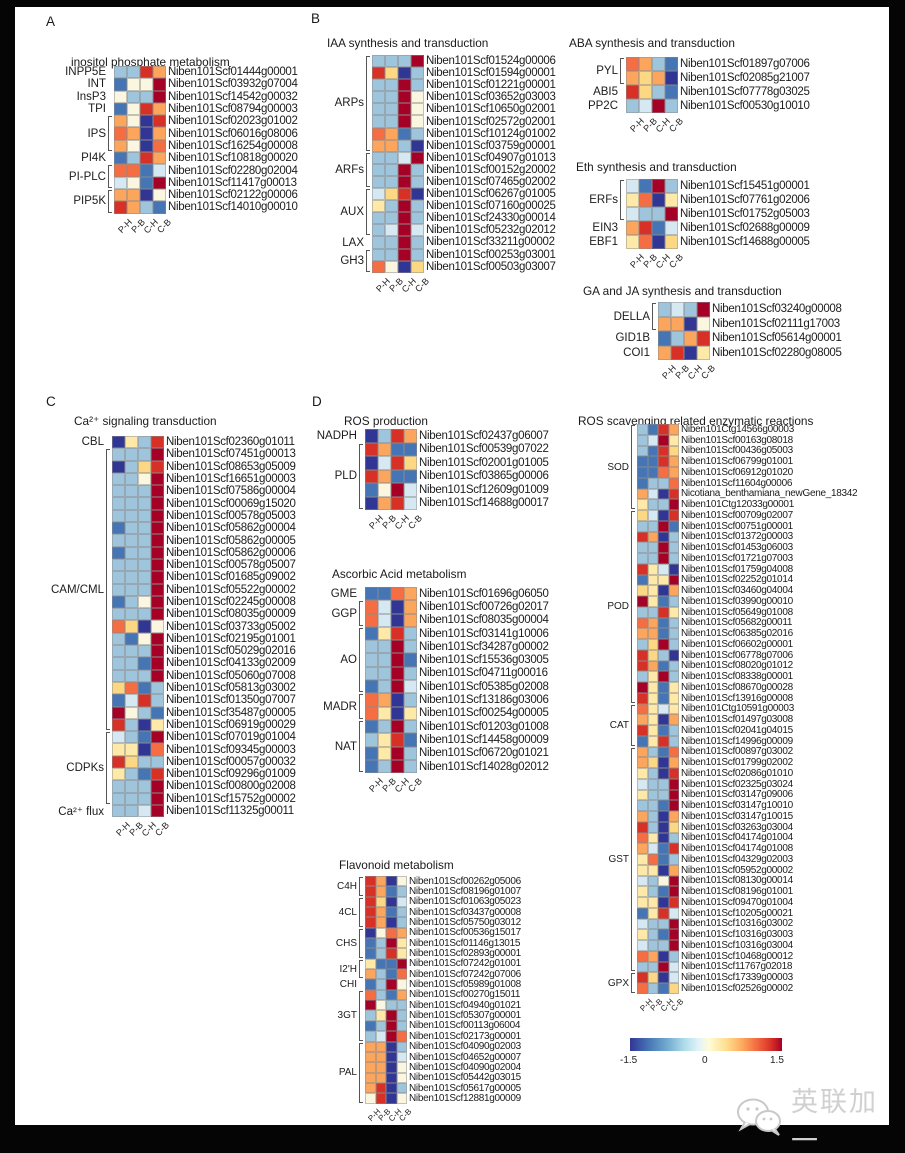 This screenshot has width=905, height=1153. Describe the element at coordinates (233, 170) in the screenshot. I see `gene-label: Niben101Scf02280g02004` at that location.